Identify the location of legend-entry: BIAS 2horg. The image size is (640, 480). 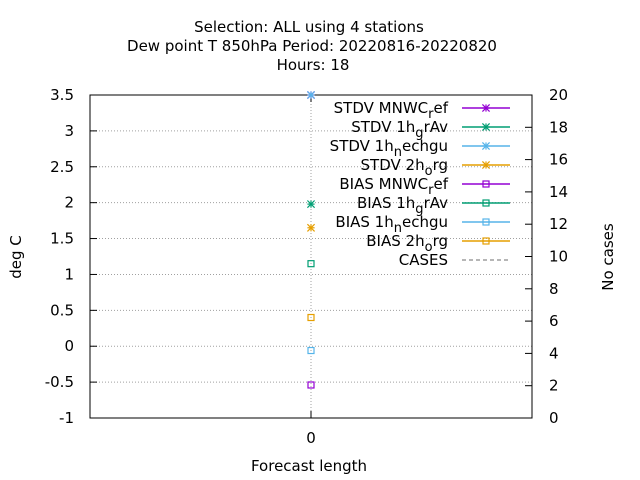
(438, 243).